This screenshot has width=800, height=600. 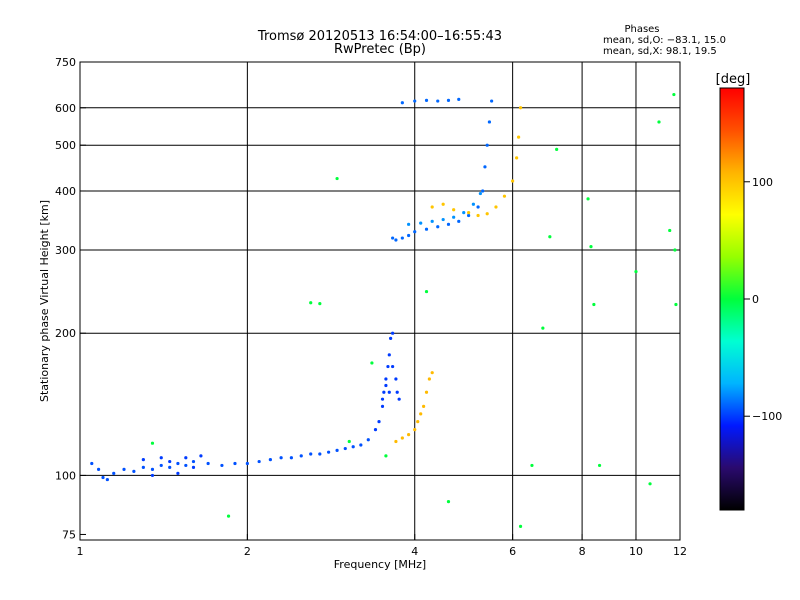 What do you see at coordinates (65, 475) in the screenshot?
I see `y-tick-label: 100` at bounding box center [65, 475].